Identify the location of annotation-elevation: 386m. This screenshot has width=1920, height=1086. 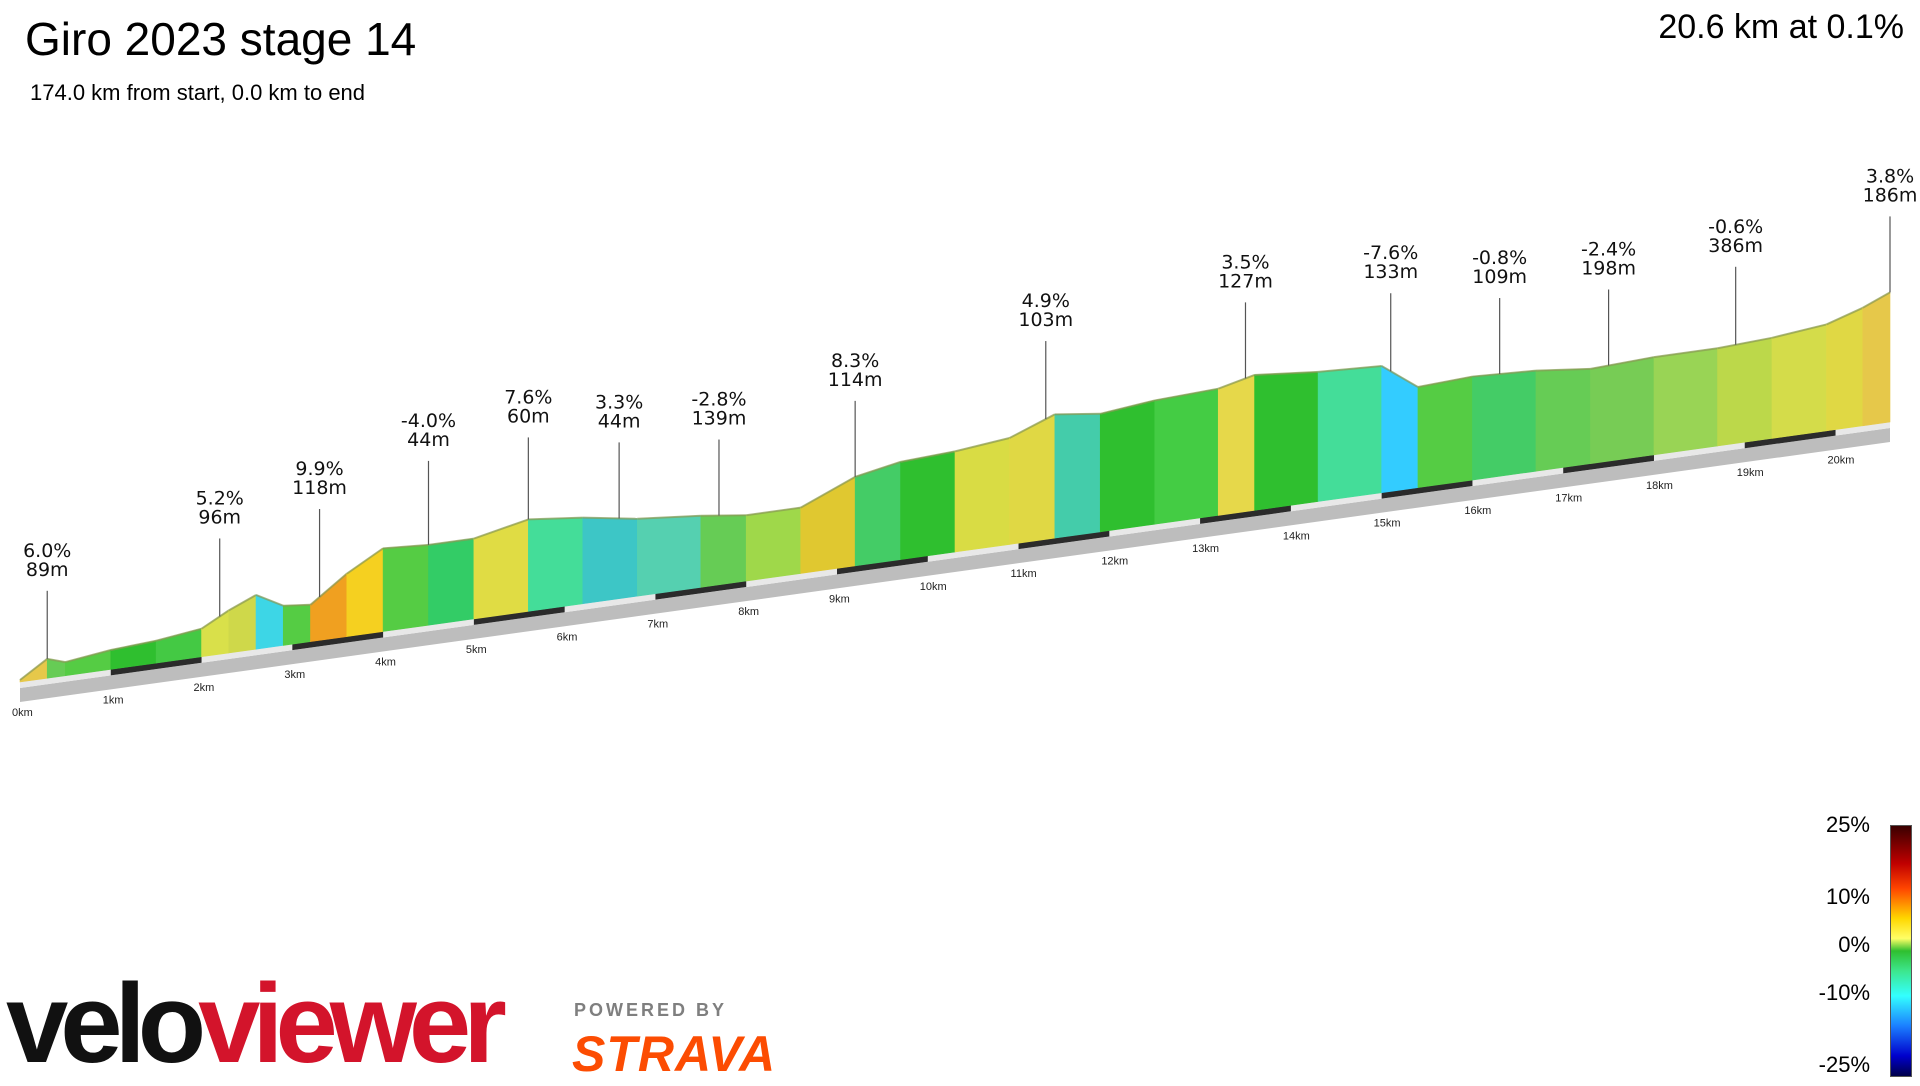
(1735, 246).